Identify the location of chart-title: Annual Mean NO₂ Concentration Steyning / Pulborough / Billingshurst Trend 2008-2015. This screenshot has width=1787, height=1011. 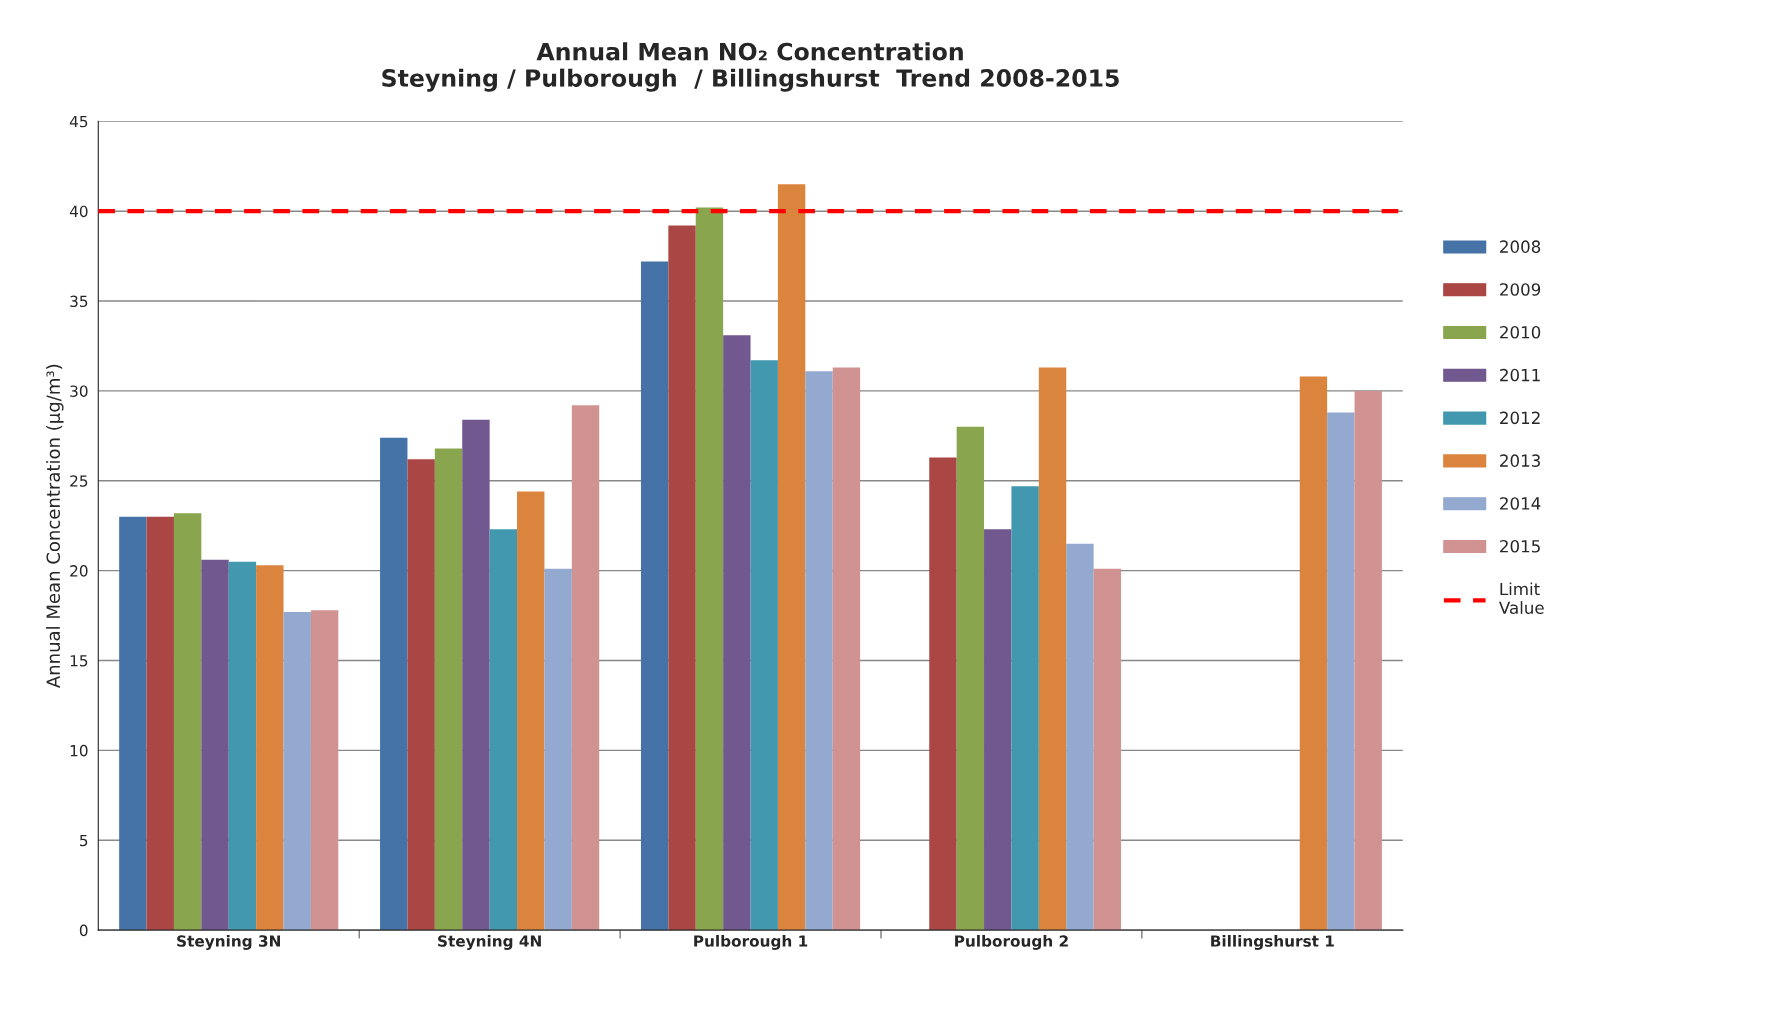
(750, 67).